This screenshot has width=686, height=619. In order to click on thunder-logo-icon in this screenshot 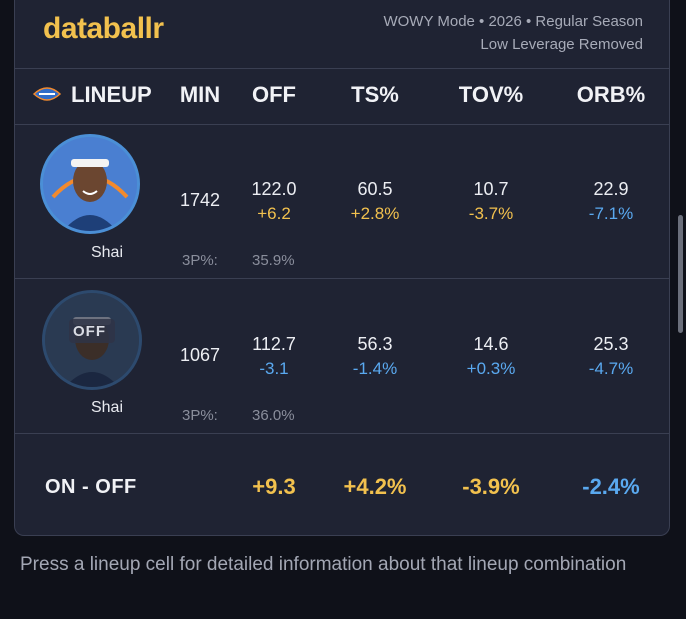, I will do `click(47, 94)`.